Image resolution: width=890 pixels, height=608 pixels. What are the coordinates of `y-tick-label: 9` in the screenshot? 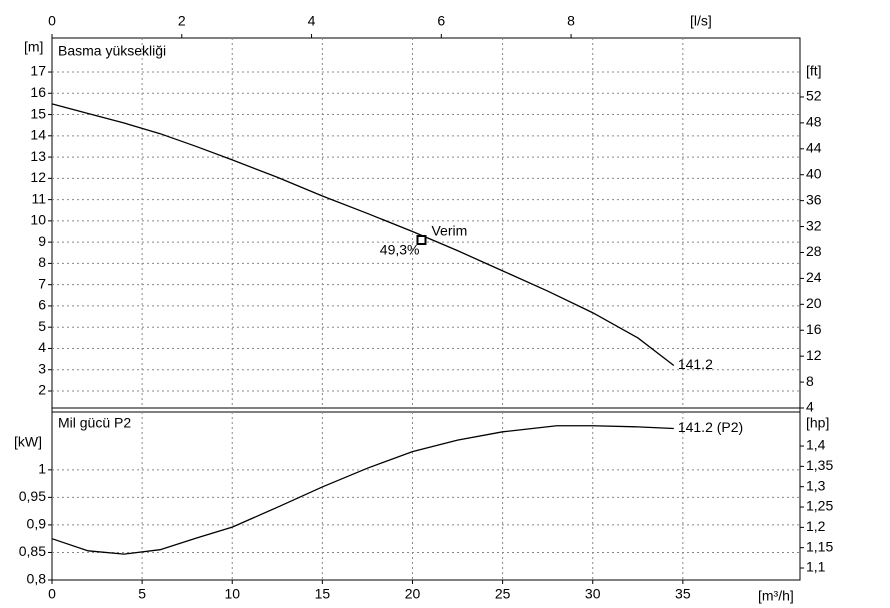 It's located at (42, 241).